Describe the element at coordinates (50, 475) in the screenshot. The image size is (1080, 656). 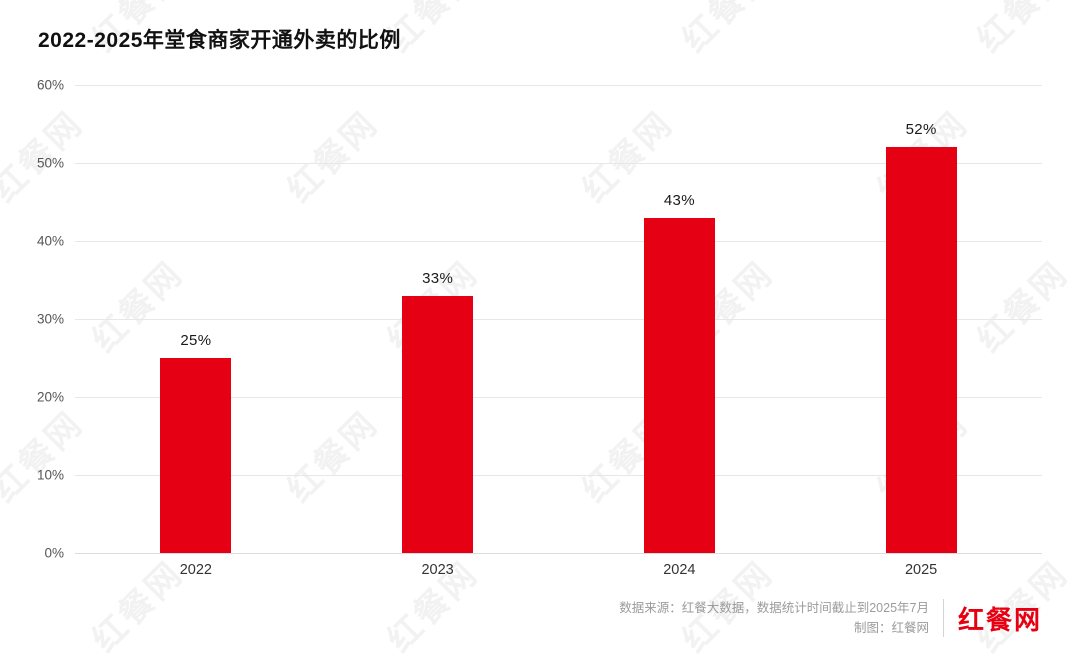
I see `y-tick-label: 10%` at that location.